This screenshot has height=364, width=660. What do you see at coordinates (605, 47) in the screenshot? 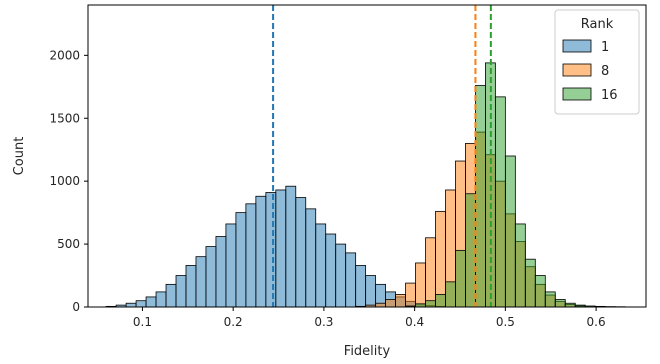
I see `legend-label-rank-1: 1` at bounding box center [605, 47].